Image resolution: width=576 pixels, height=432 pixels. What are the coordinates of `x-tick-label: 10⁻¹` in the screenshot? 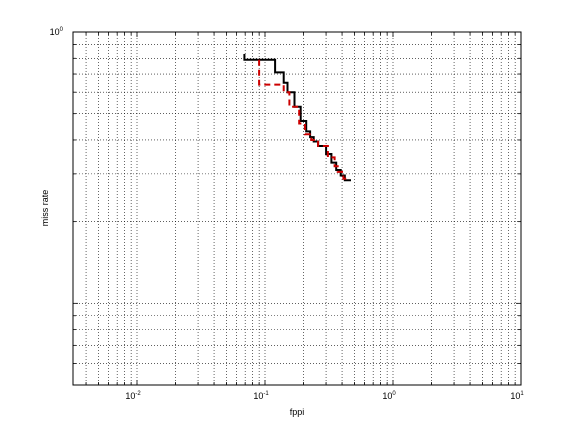 It's located at (261, 396).